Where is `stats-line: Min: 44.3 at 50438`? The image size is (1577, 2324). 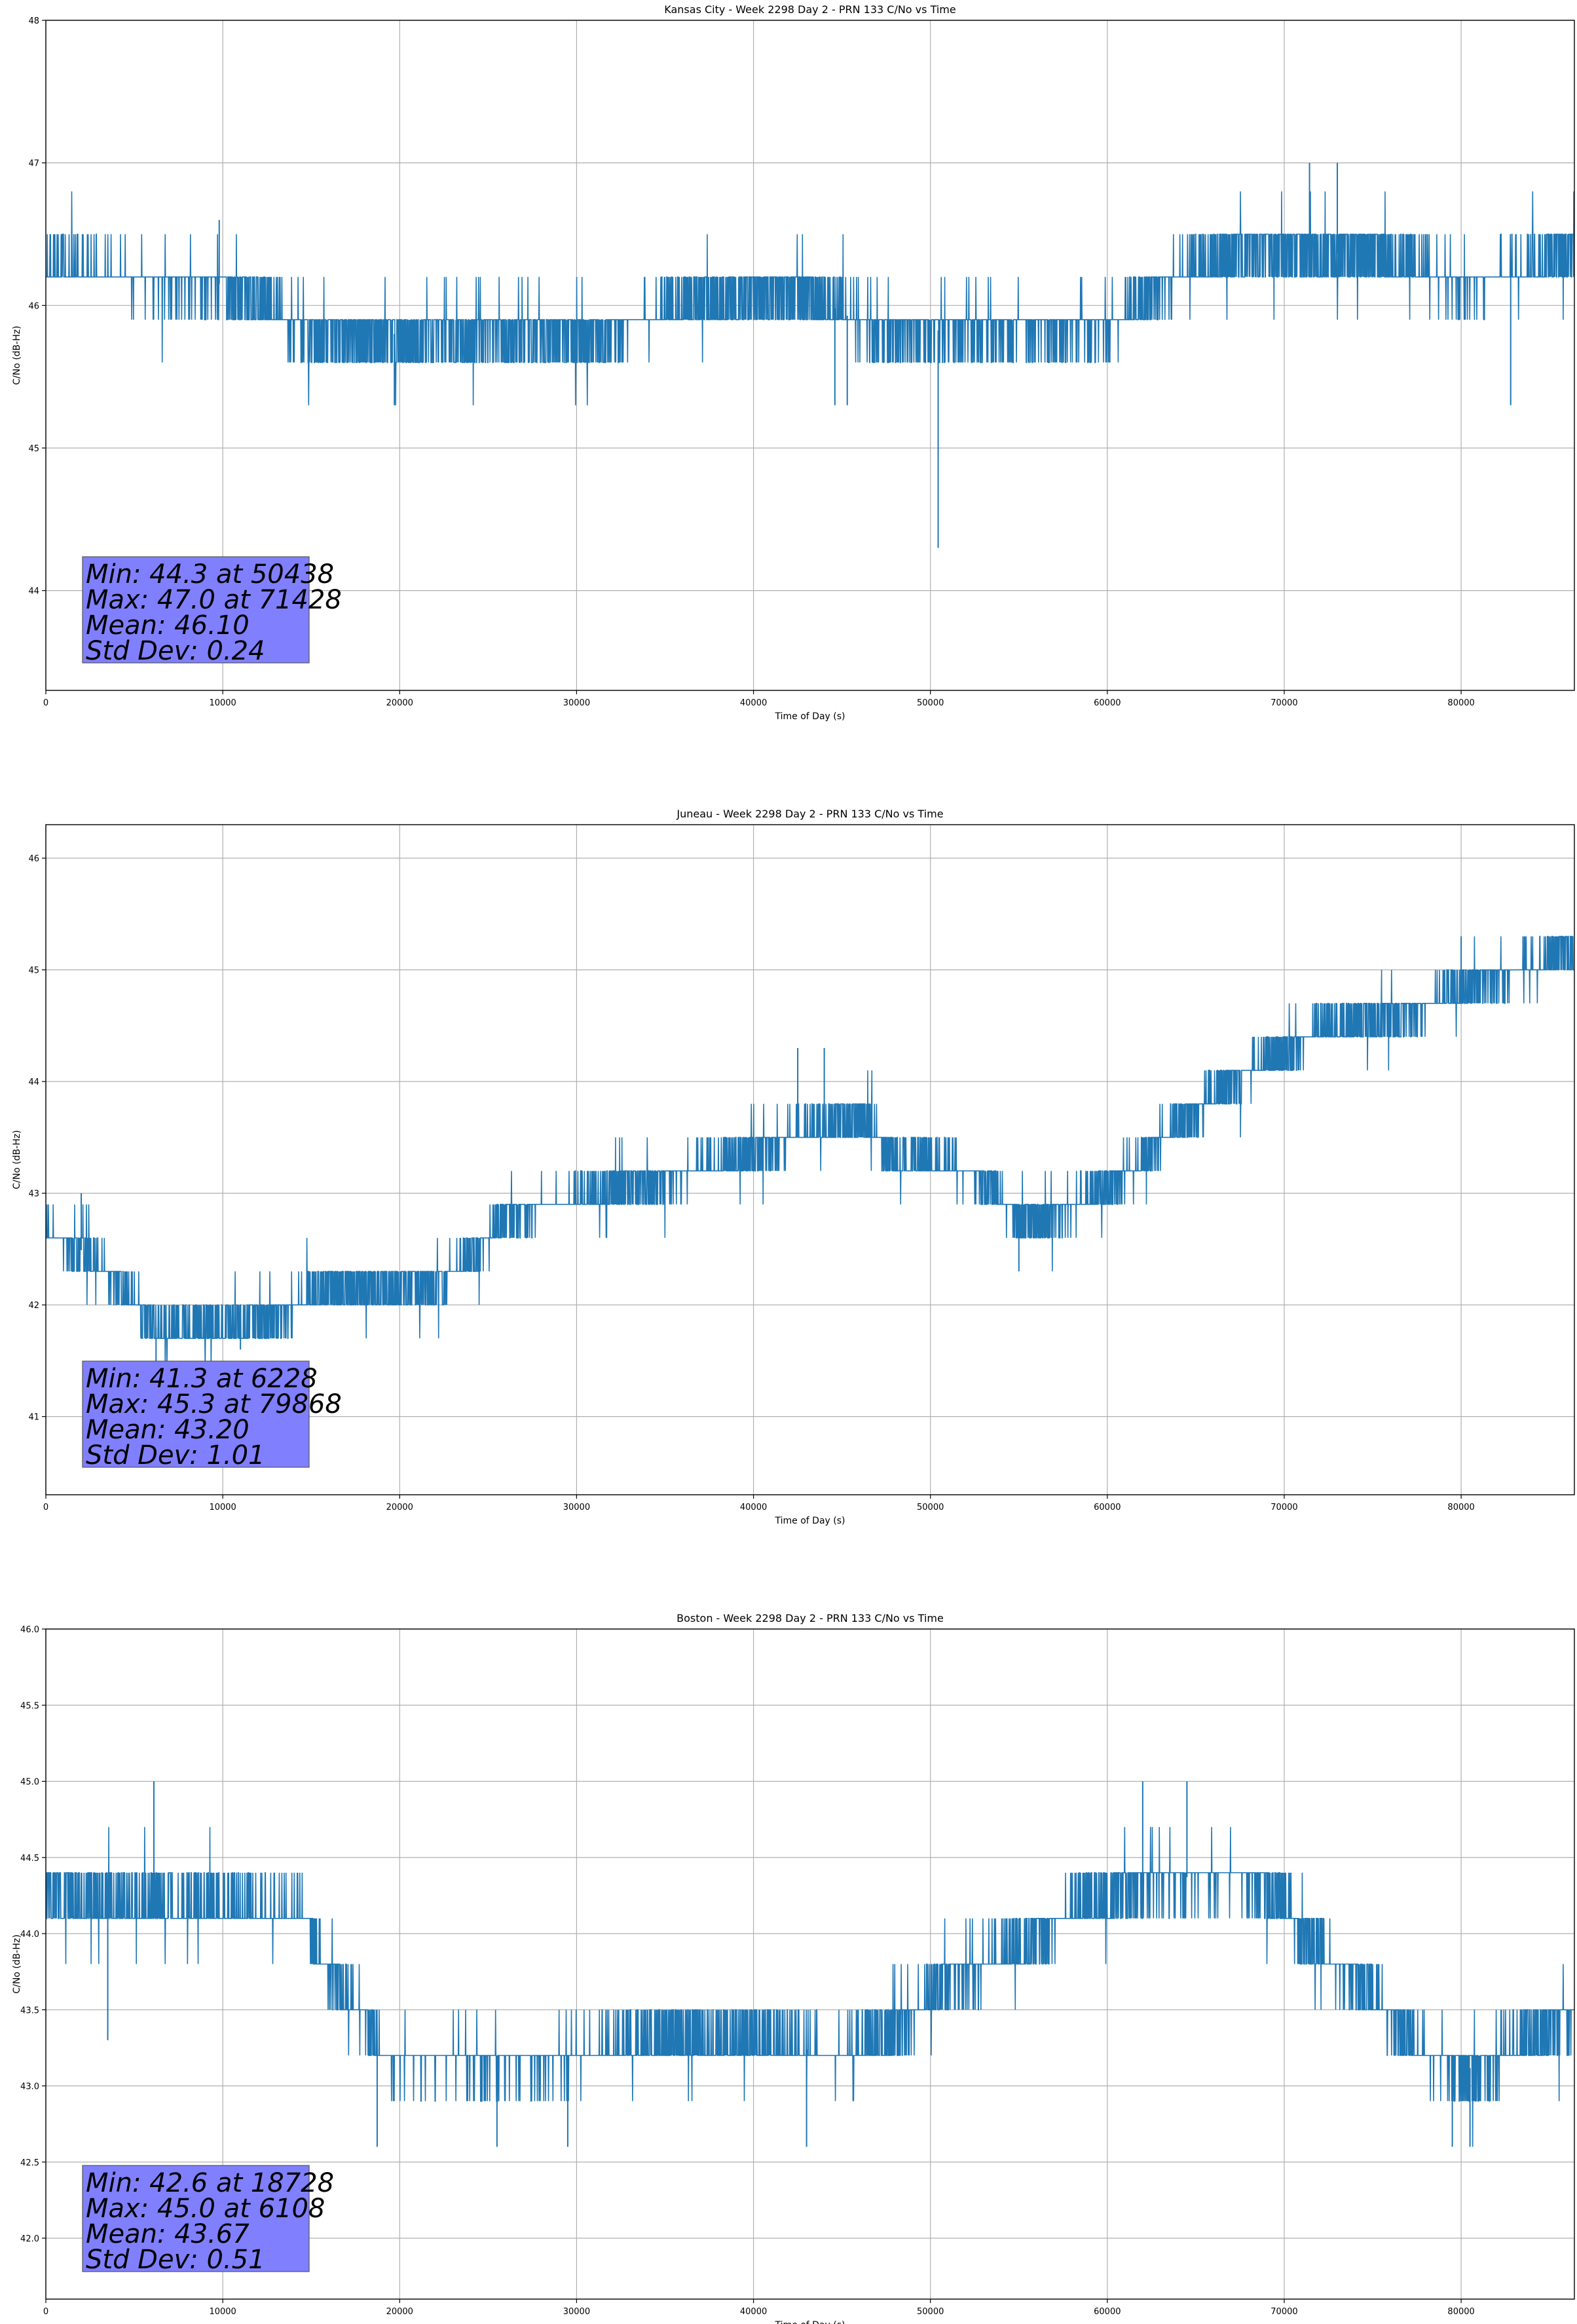 stats-line: Min: 44.3 at 50438 is located at coordinates (210, 574).